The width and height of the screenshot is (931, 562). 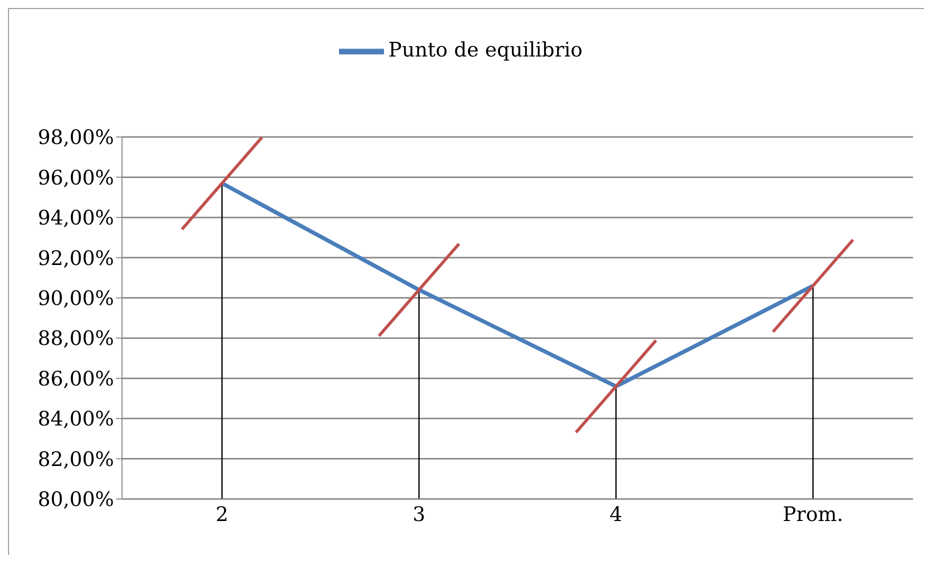 What do you see at coordinates (76, 218) in the screenshot?
I see `y-tick-label: 94,00%` at bounding box center [76, 218].